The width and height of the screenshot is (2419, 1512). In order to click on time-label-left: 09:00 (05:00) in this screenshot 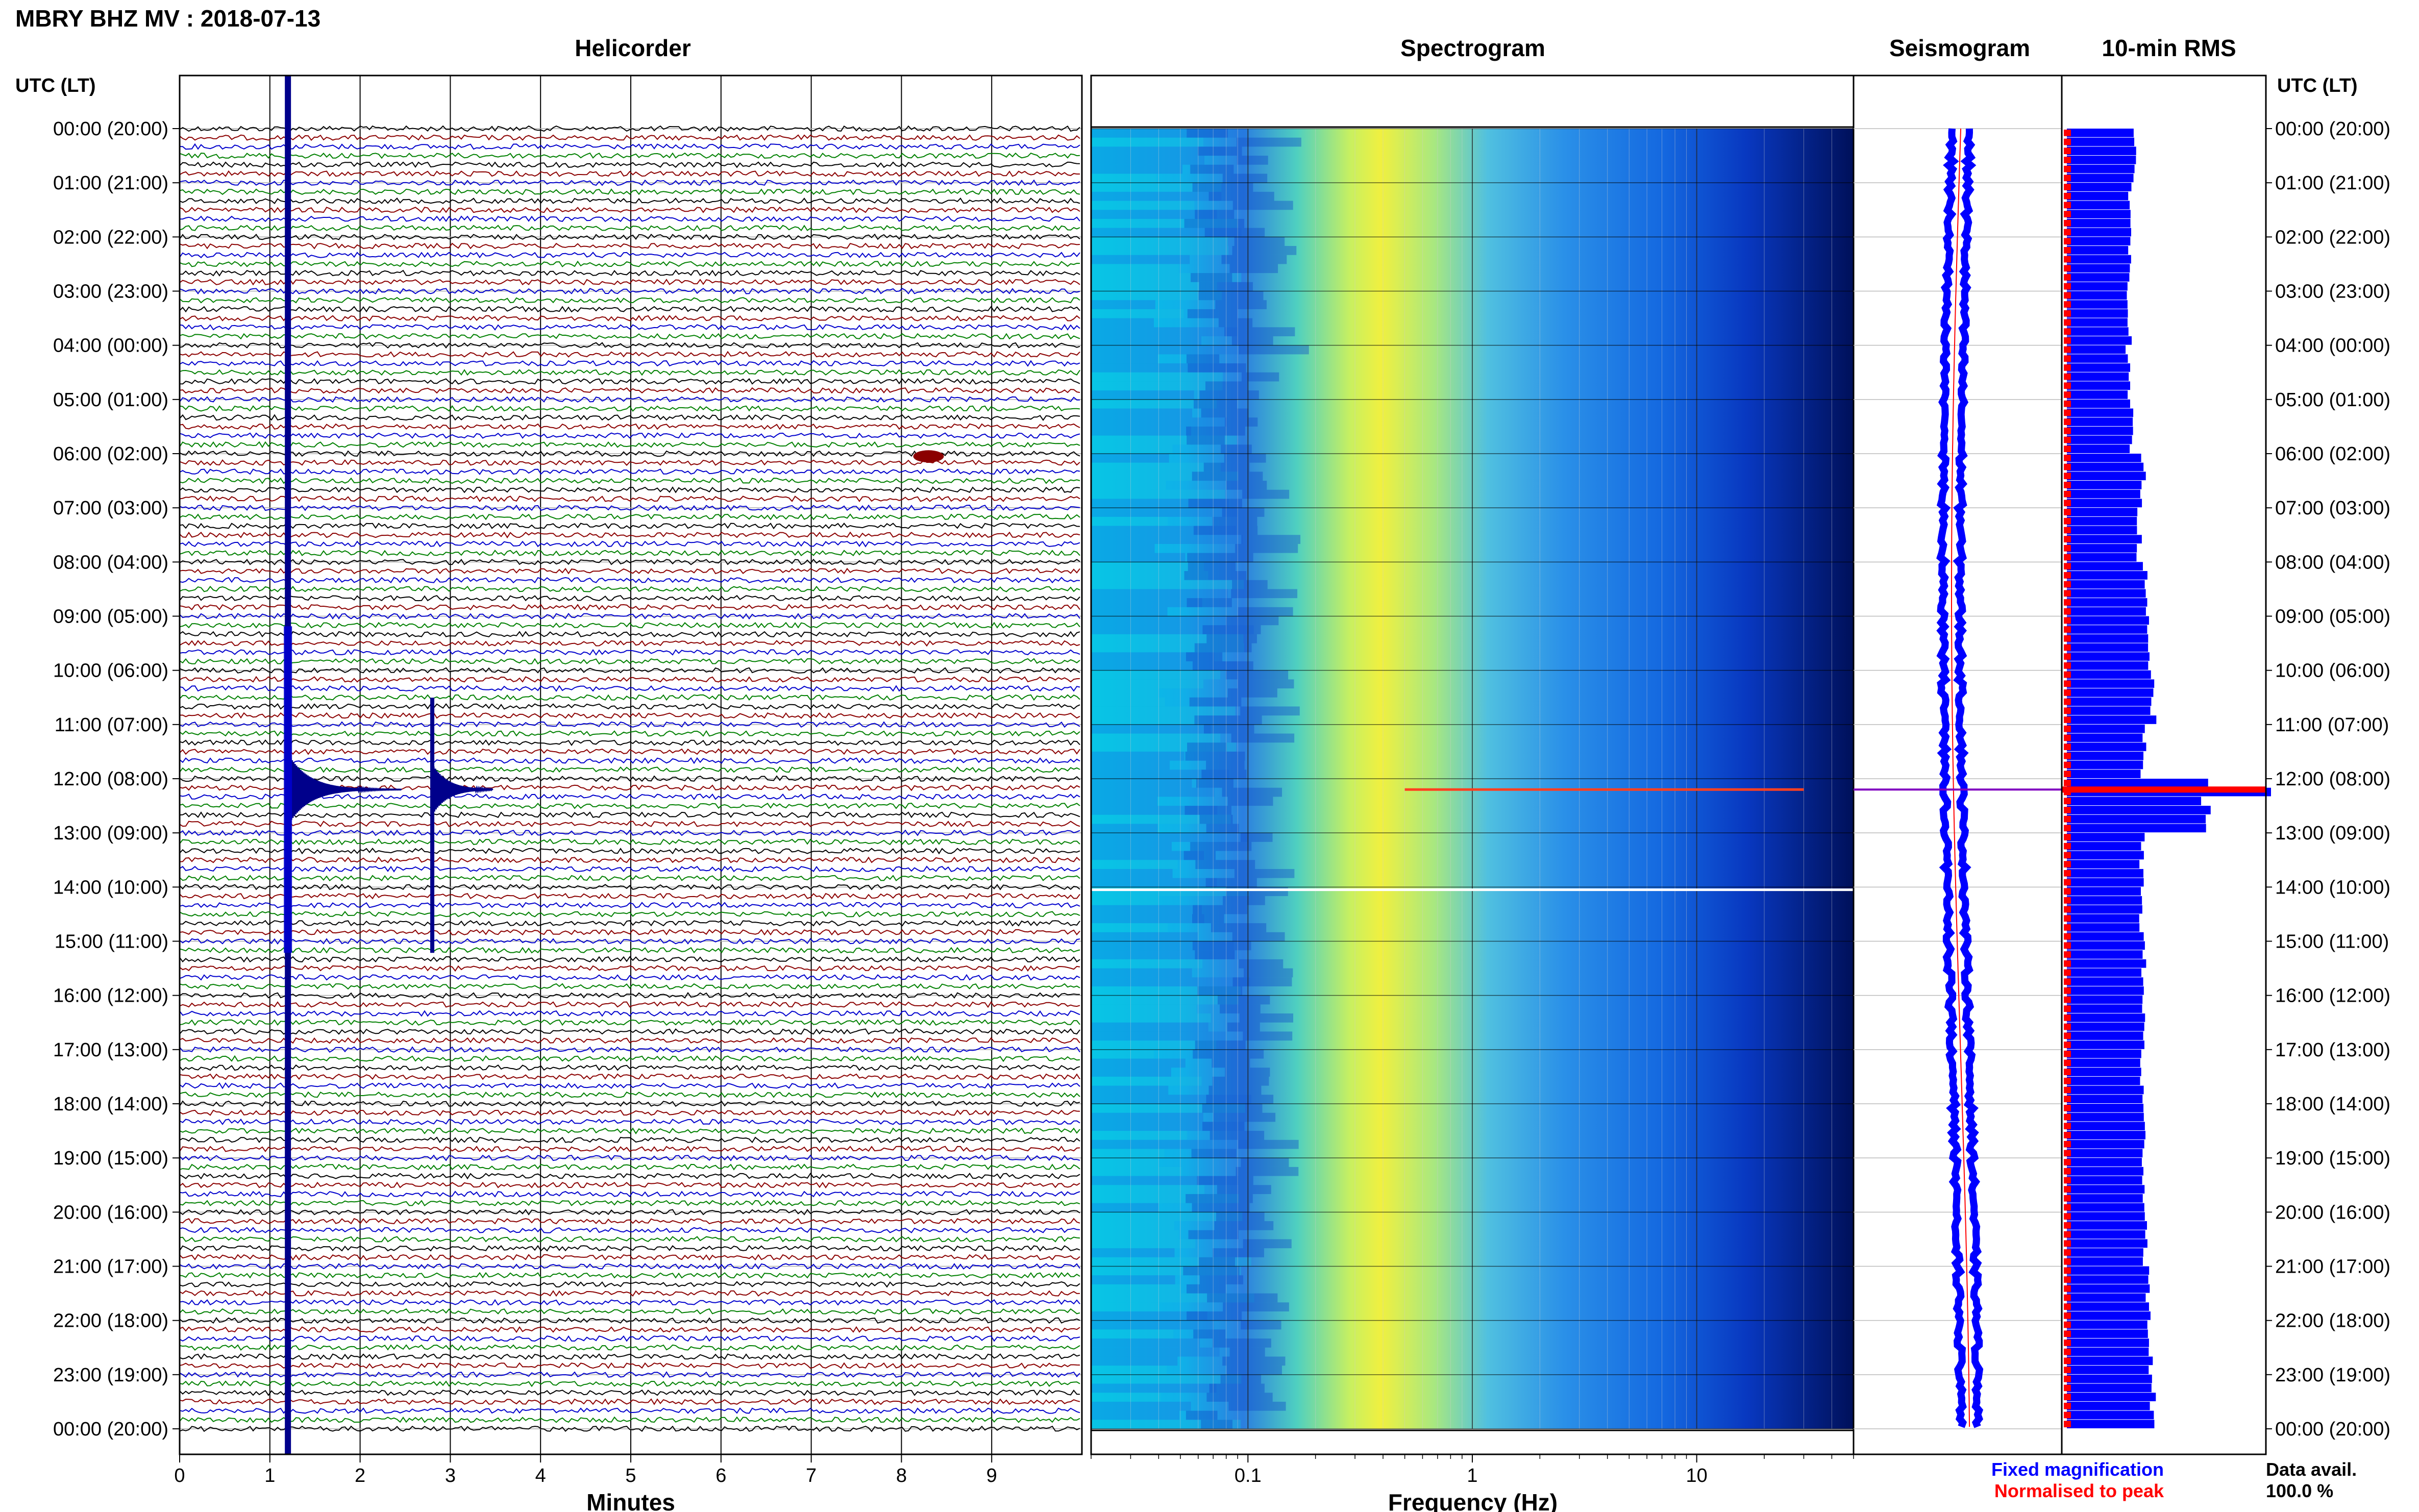, I will do `click(110, 617)`.